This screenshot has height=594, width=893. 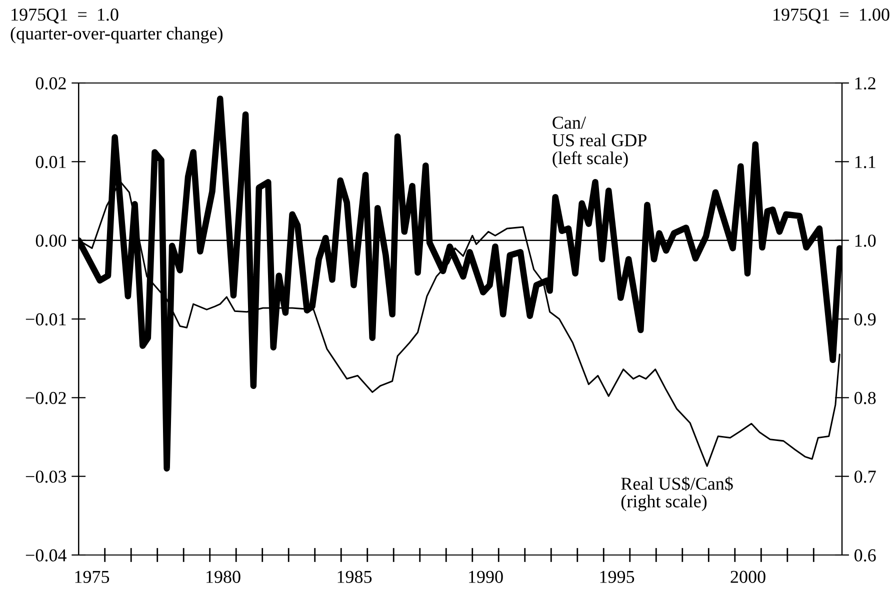 I want to click on x-tick-label: 2000, so click(x=748, y=576).